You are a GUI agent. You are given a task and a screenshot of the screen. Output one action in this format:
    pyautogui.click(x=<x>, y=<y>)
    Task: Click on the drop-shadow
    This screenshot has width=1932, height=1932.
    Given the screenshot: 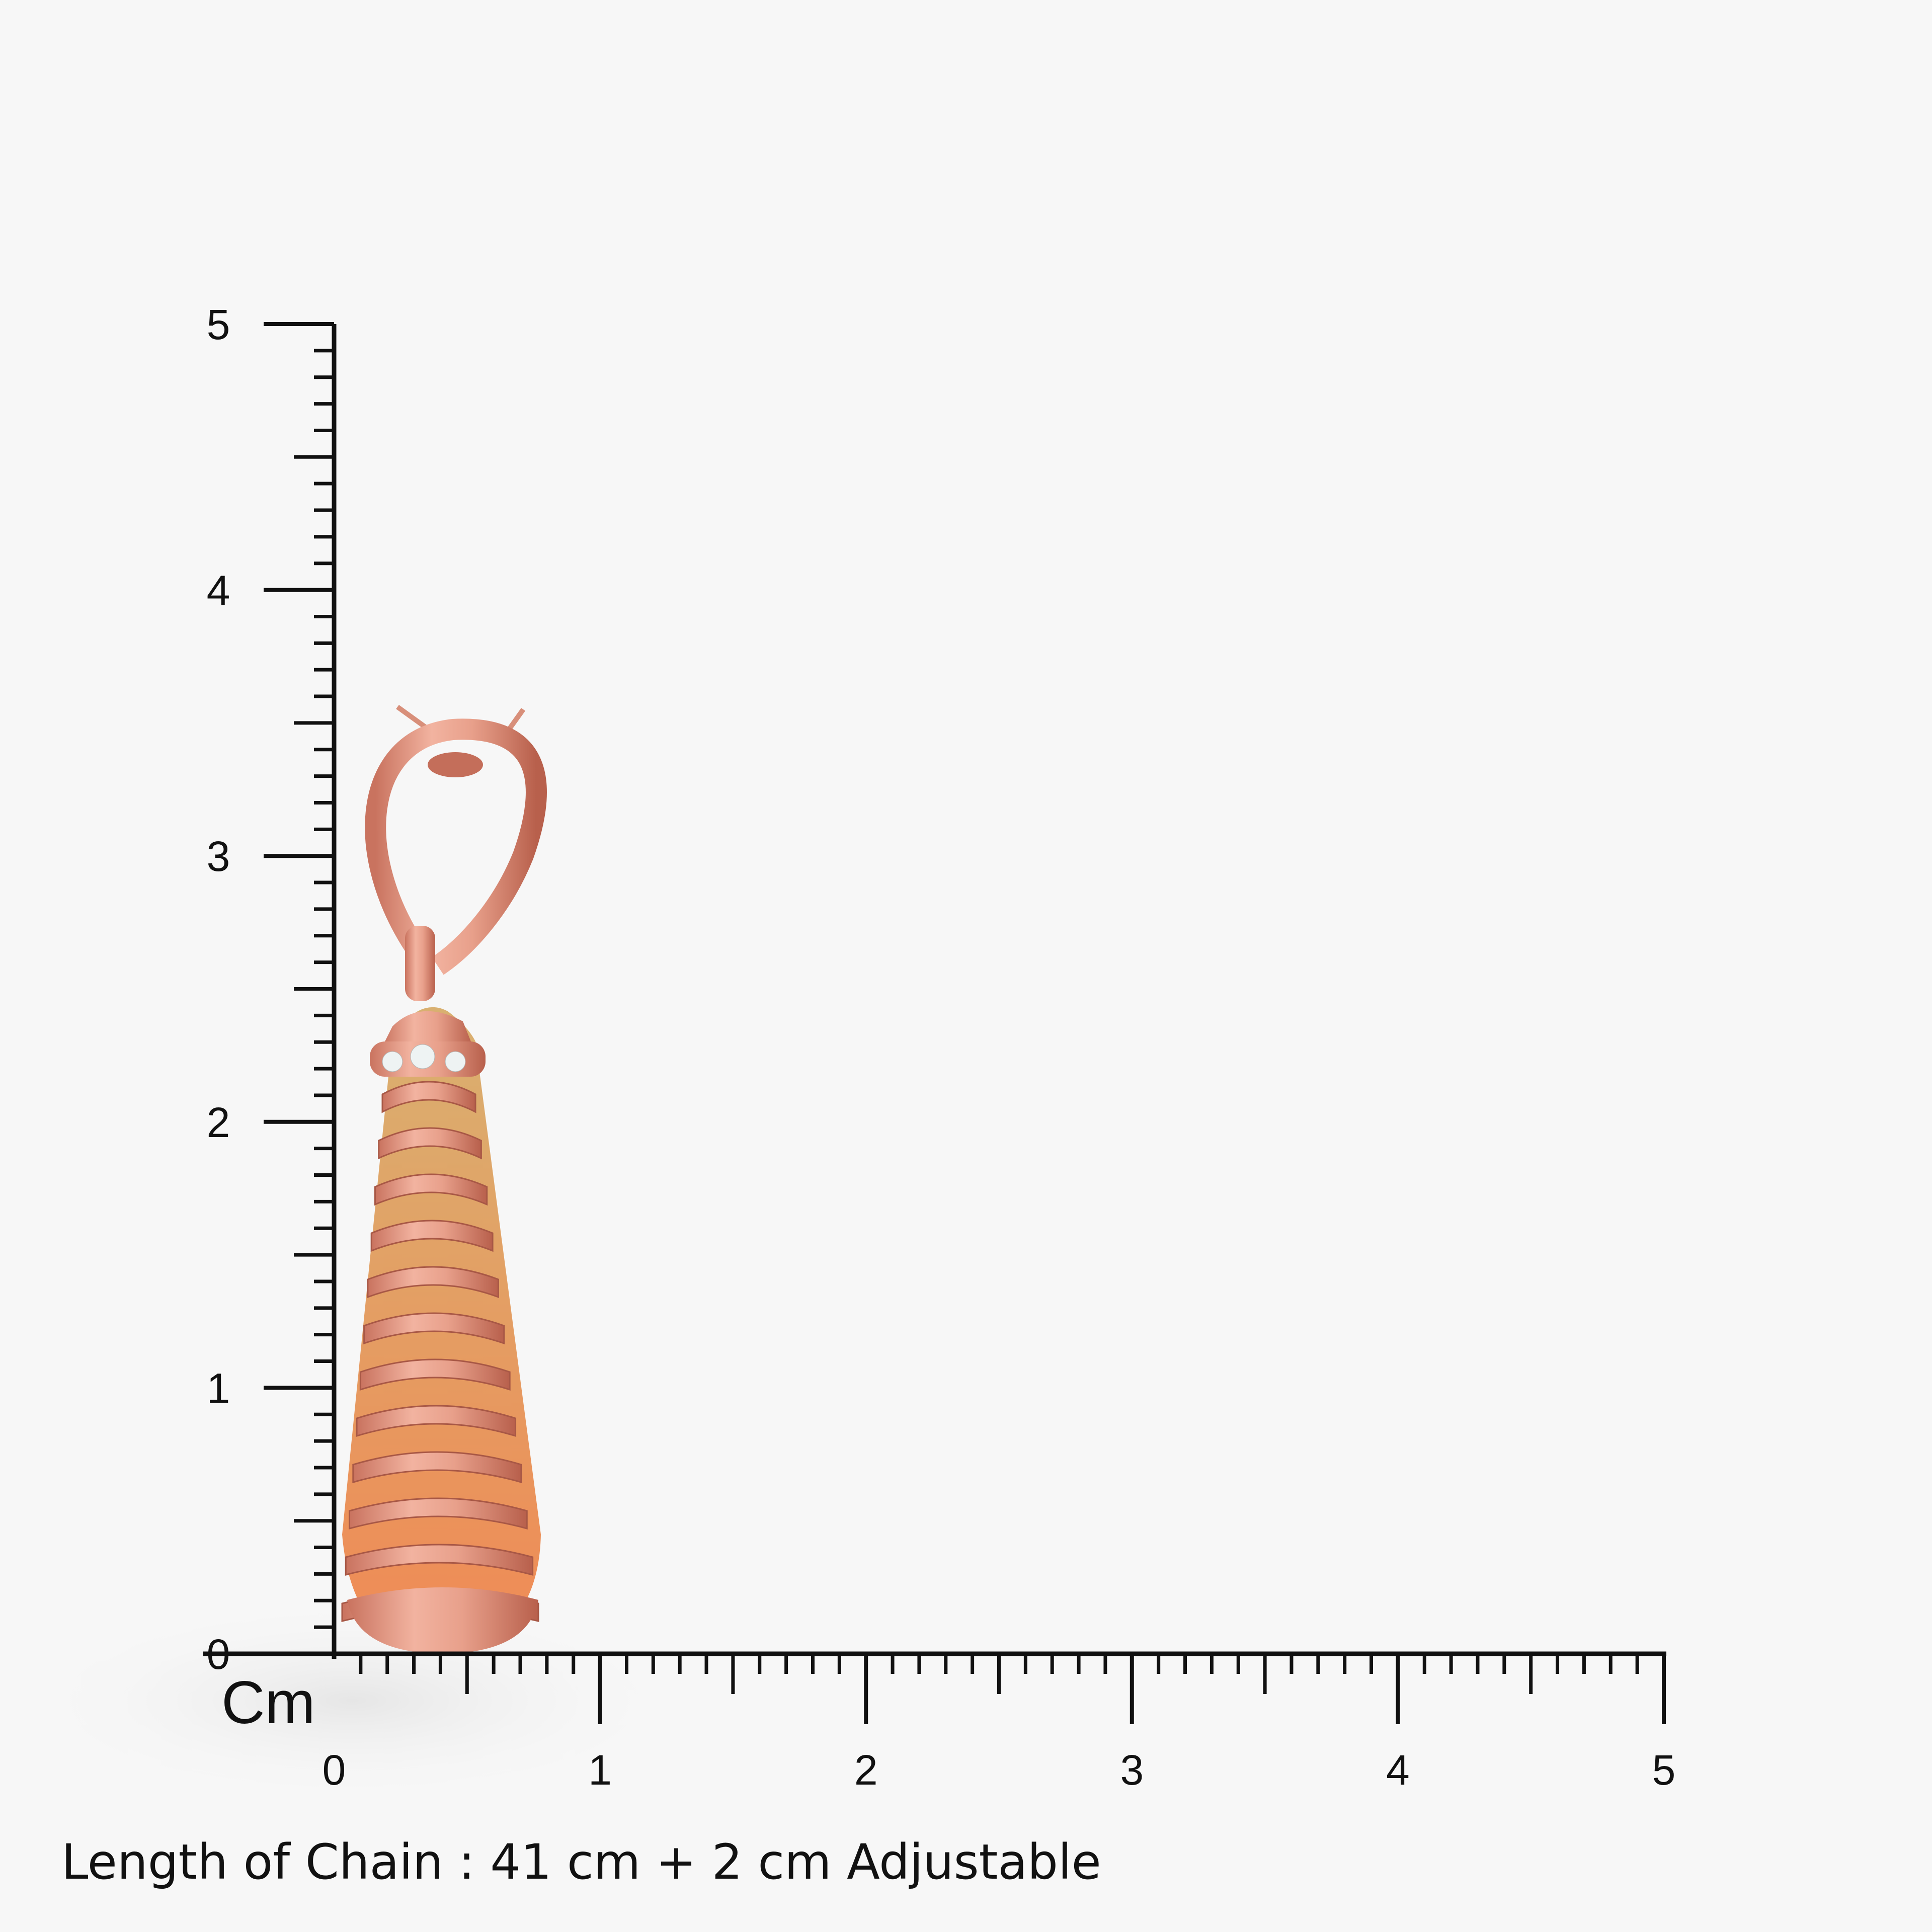 What is the action you would take?
    pyautogui.click(x=352, y=1700)
    